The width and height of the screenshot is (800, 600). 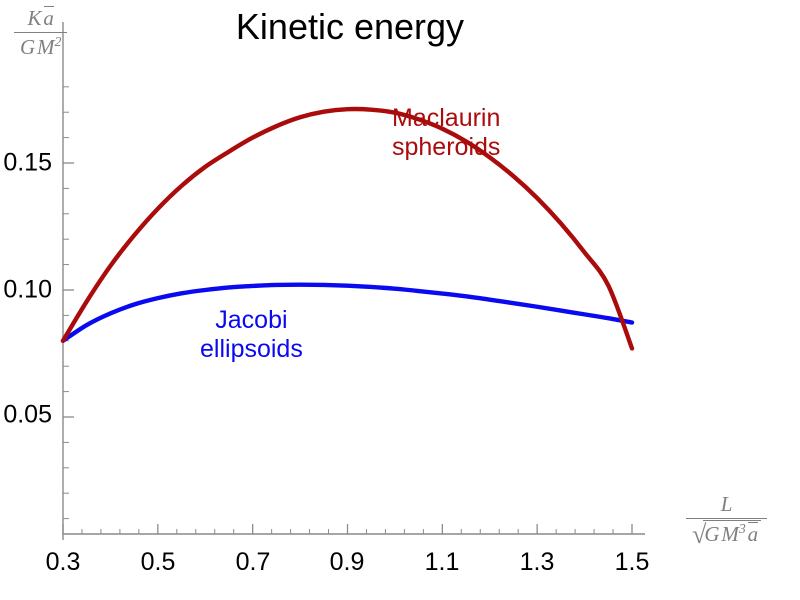 What do you see at coordinates (27, 414) in the screenshot?
I see `y-tick-label-2: 0.05` at bounding box center [27, 414].